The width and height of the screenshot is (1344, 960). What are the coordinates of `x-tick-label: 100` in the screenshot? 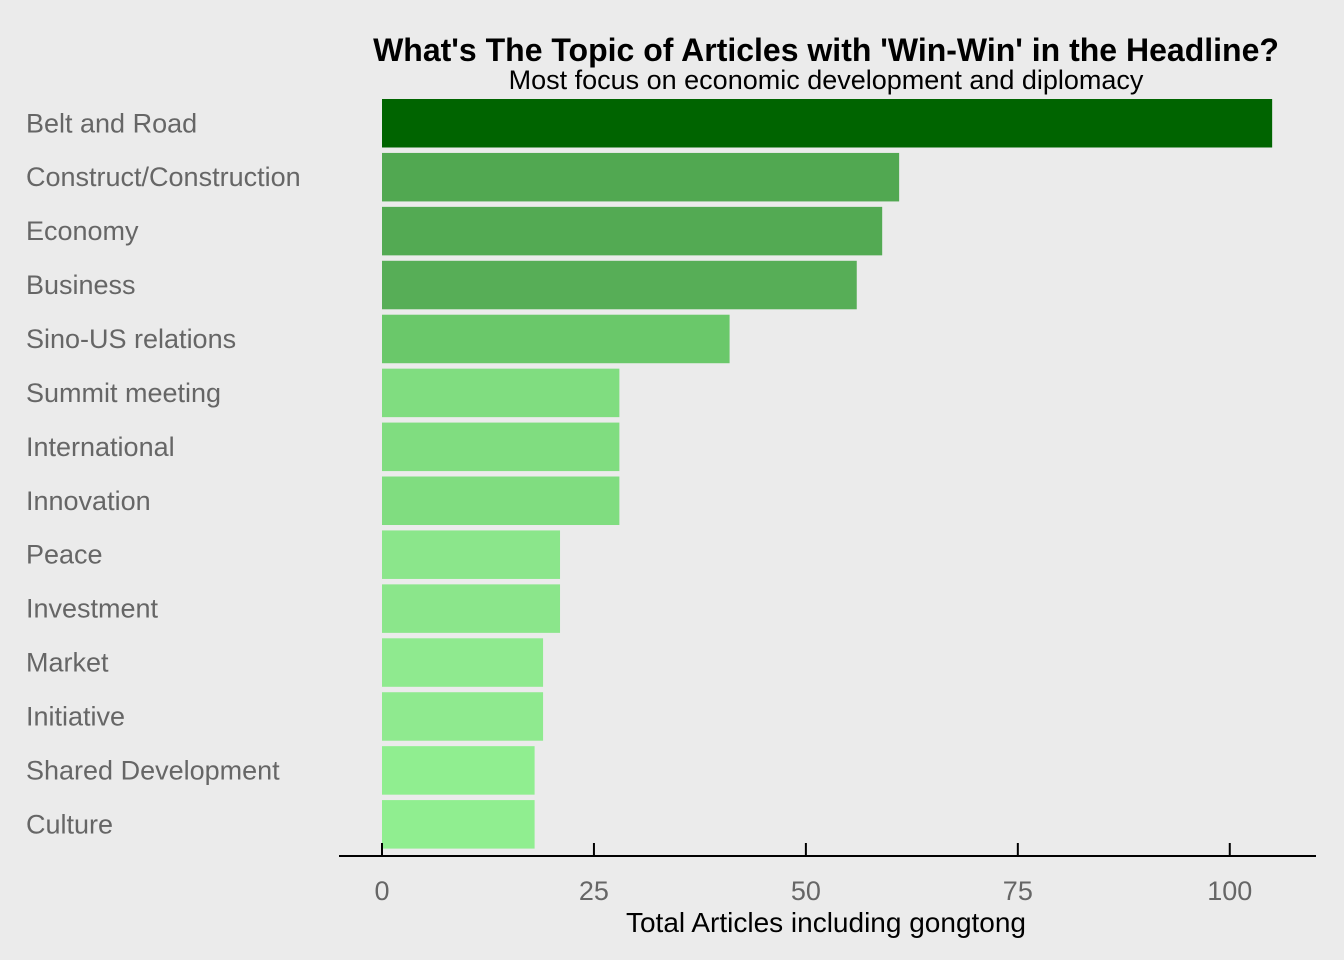 It's located at (1229, 891).